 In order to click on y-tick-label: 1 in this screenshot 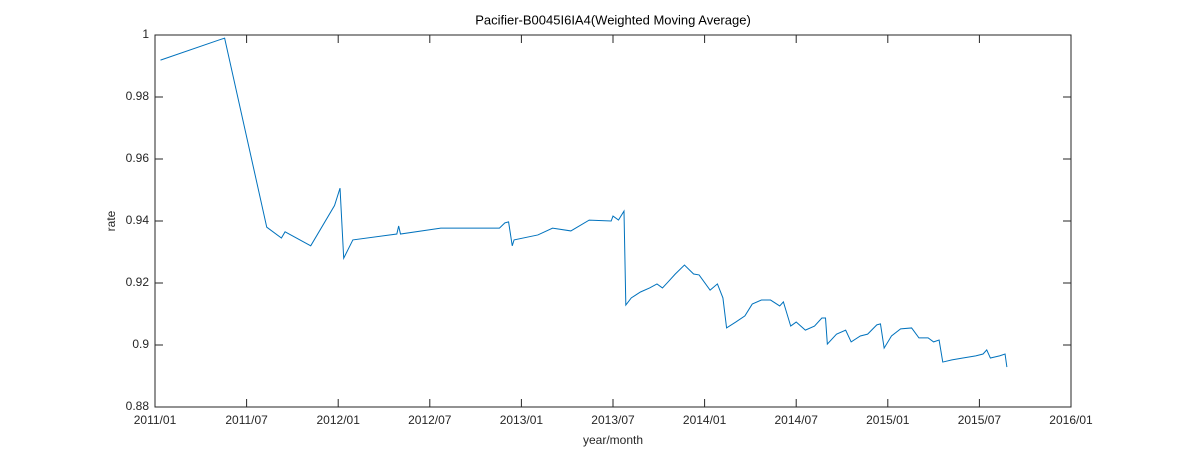, I will do `click(145, 34)`.